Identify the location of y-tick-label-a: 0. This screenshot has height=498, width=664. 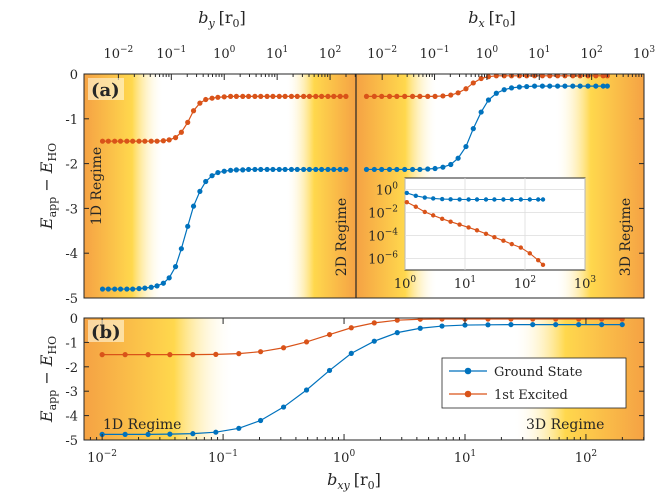
(74, 75).